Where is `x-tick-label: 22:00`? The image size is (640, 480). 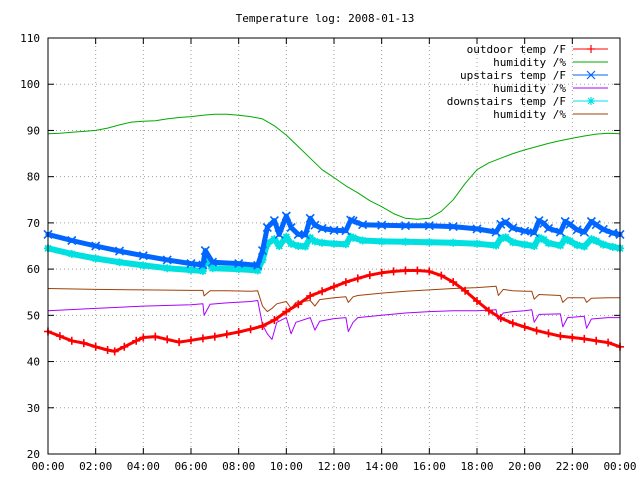 x-tick-label: 22:00 is located at coordinates (572, 466).